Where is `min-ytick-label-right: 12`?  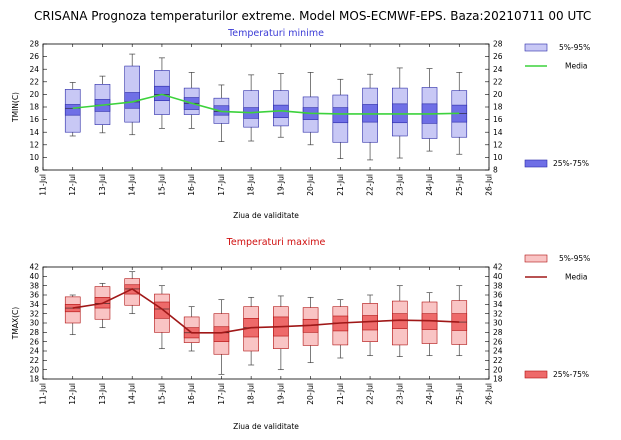
min-ytick-label-right: 12 is located at coordinates (498, 144).